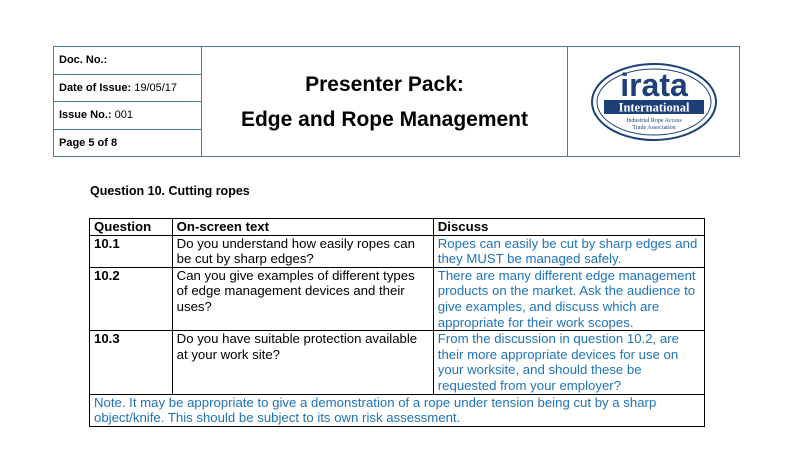 This screenshot has width=795, height=469. What do you see at coordinates (384, 84) in the screenshot?
I see `title-line-1: Presenter Pack:` at bounding box center [384, 84].